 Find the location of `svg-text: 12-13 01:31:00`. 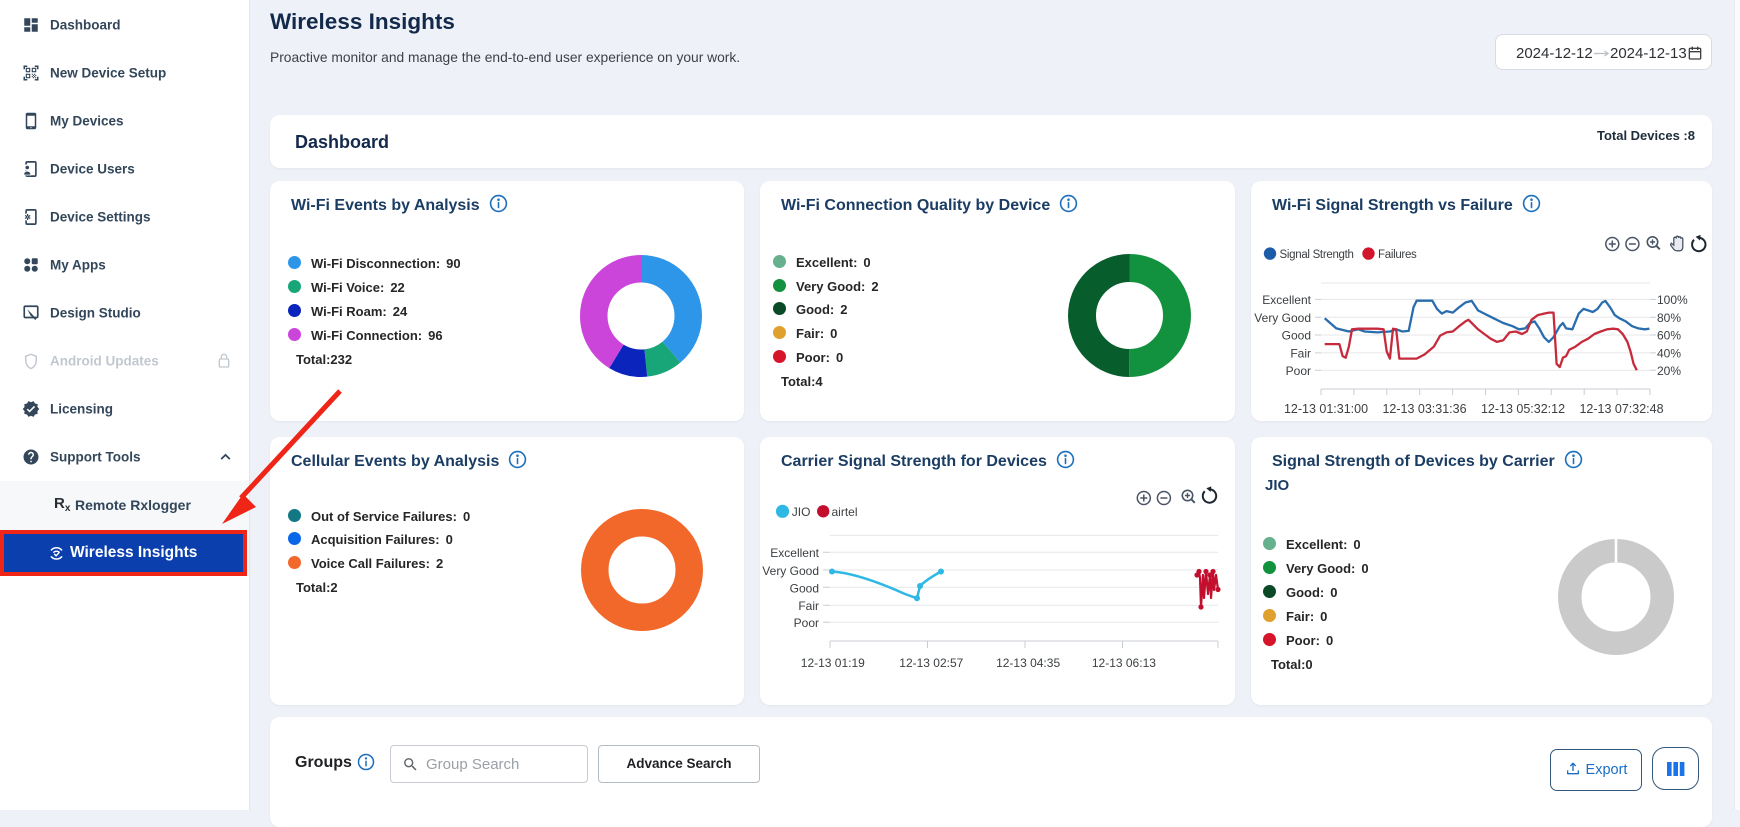

svg-text: 12-13 01:31:00 is located at coordinates (1326, 409).